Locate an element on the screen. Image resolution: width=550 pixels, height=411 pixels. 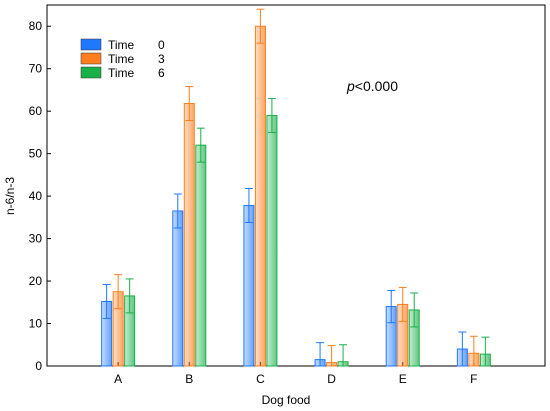
y-tick-label: 20 is located at coordinates (36, 281).